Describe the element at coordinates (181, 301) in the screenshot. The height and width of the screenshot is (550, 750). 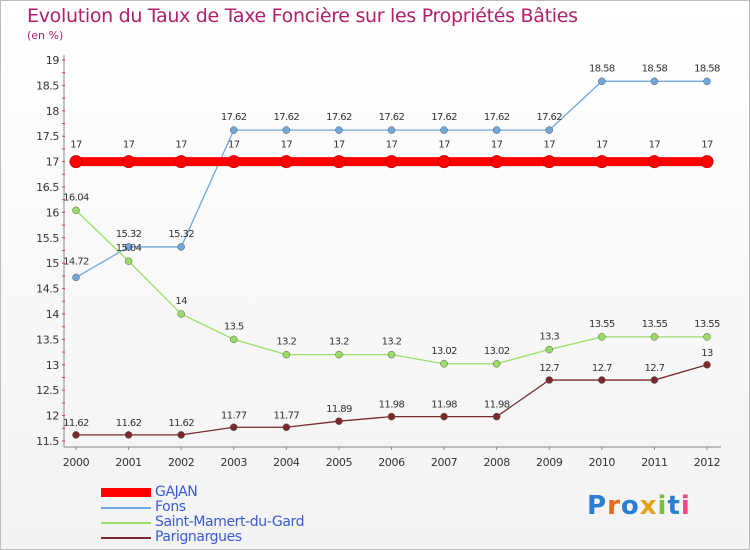
I see `data-label: 14` at that location.